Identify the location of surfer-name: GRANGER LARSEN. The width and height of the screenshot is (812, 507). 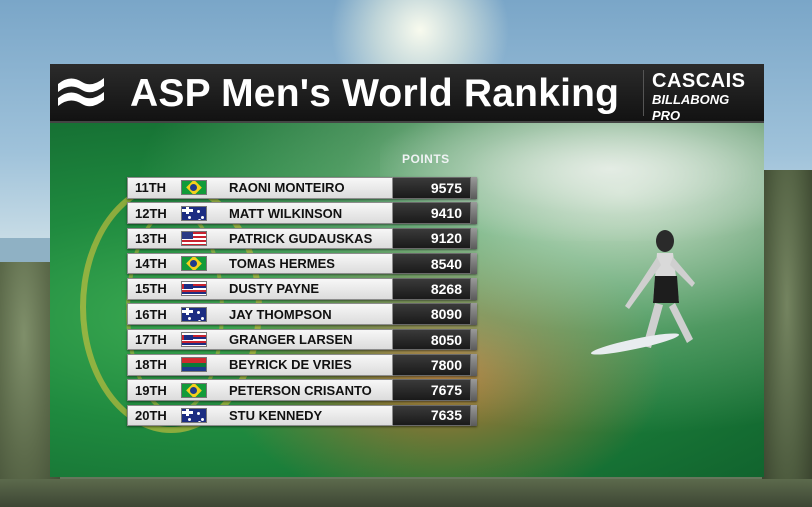
(291, 340).